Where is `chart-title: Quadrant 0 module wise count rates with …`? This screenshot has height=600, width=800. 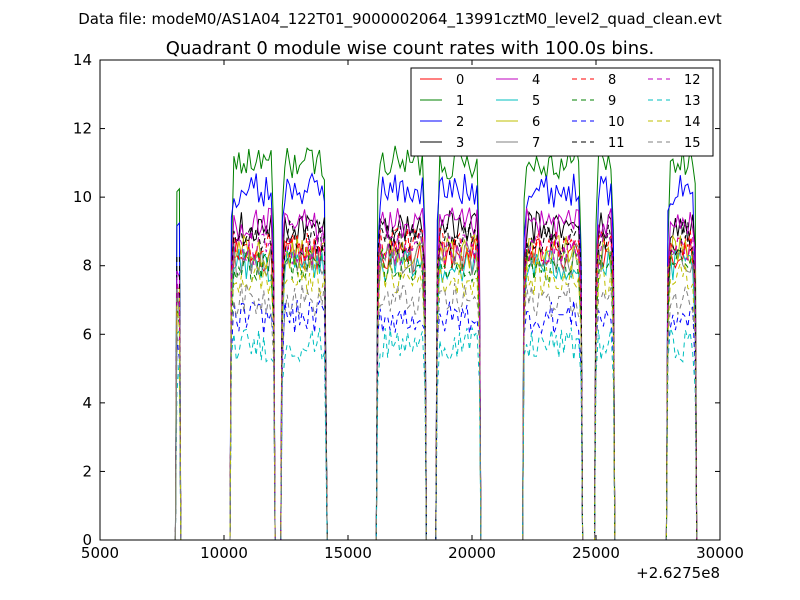
chart-title: Quadrant 0 module wise count rates with … is located at coordinates (410, 48).